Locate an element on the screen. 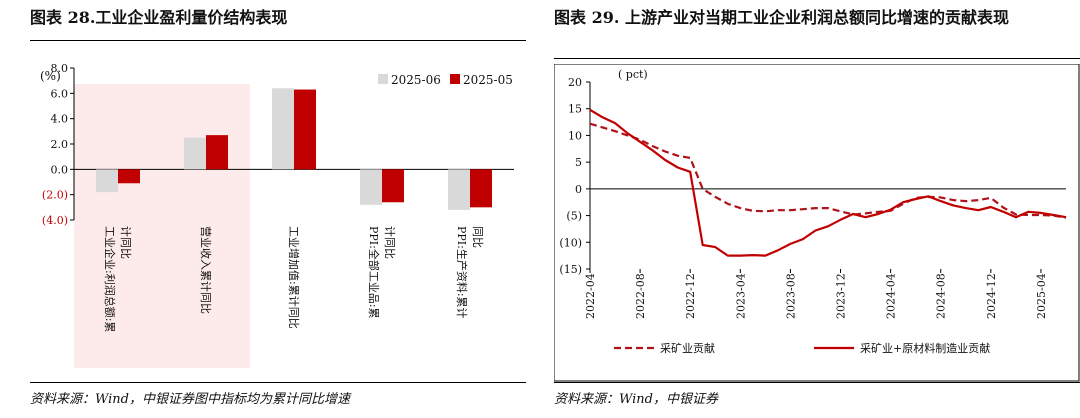 The width and height of the screenshot is (1080, 418). right-figure-title: 图表 29. 上游产业对当期工业企业利润总额同比增速的贡献表现 is located at coordinates (781, 17).